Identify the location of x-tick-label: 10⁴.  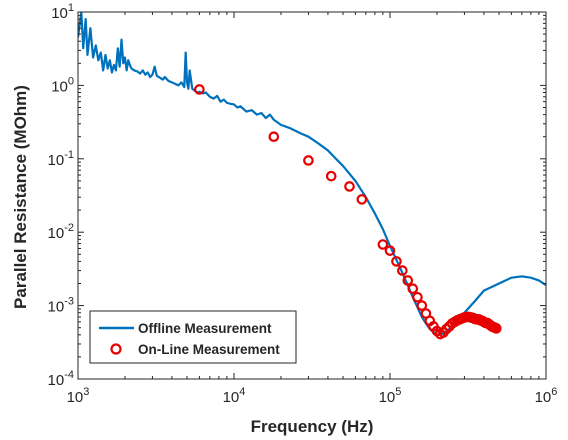
(234, 396).